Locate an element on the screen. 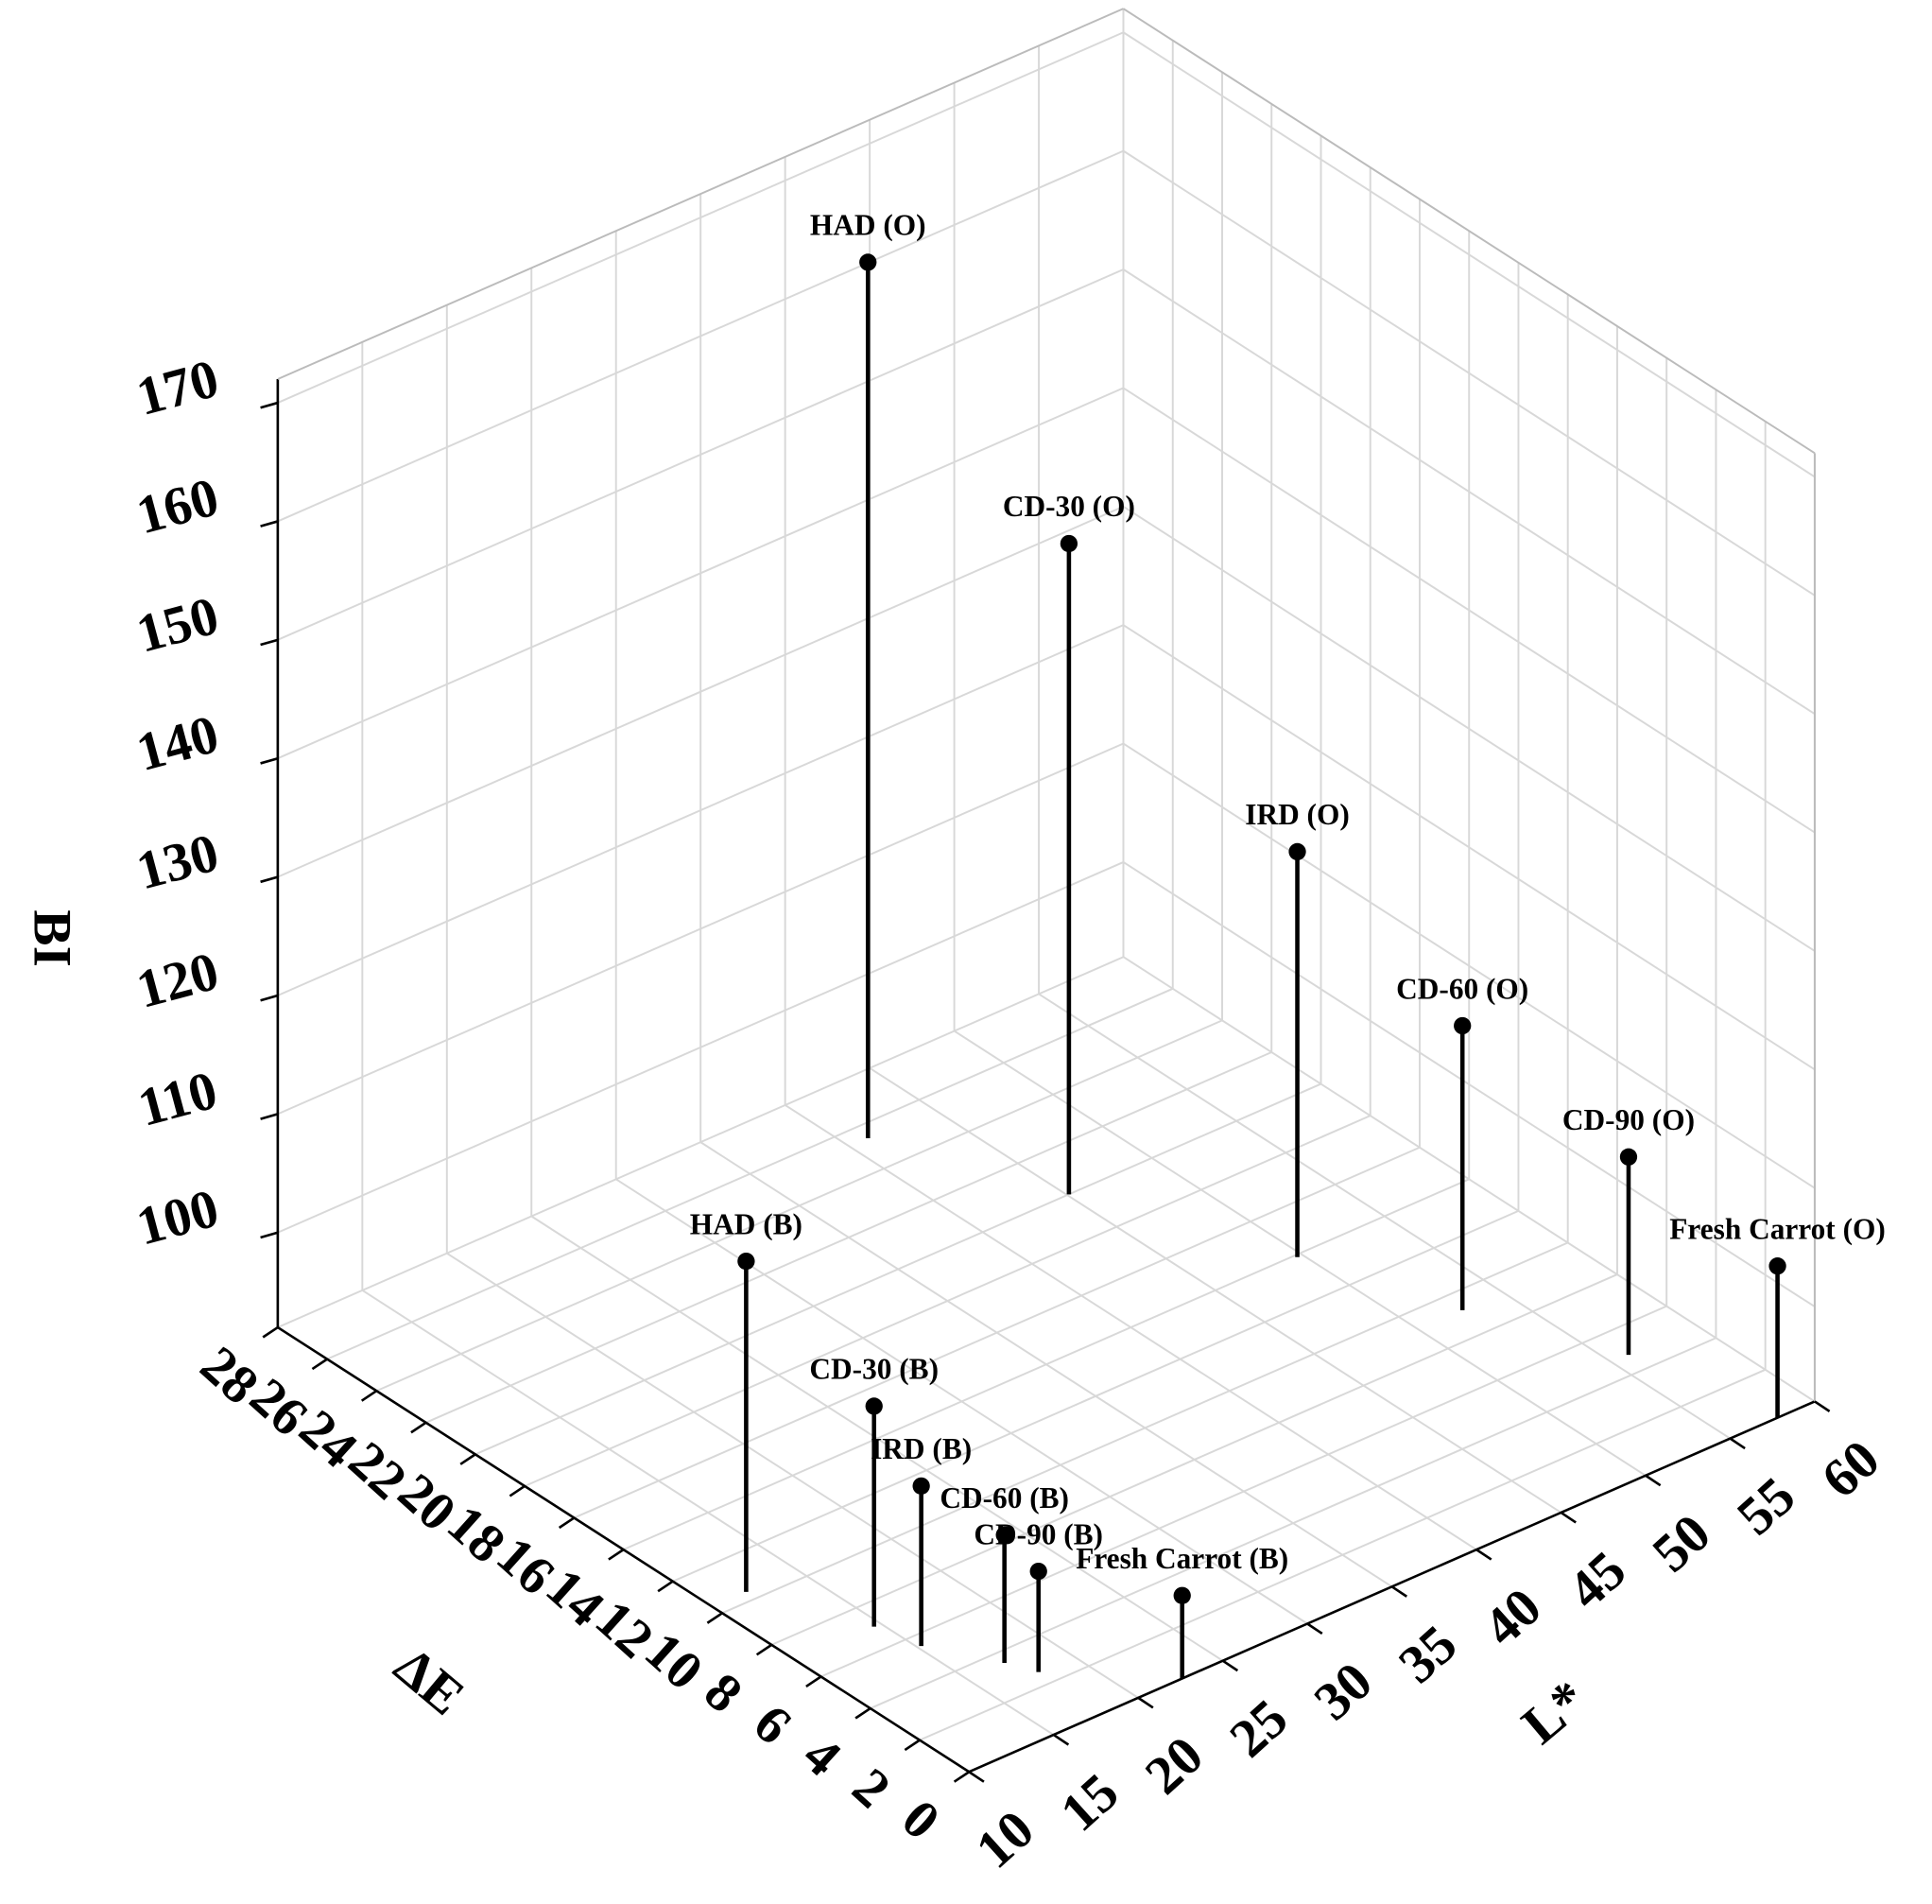 The height and width of the screenshot is (1904, 1932). y-tick-label: 4 is located at coordinates (822, 1756).